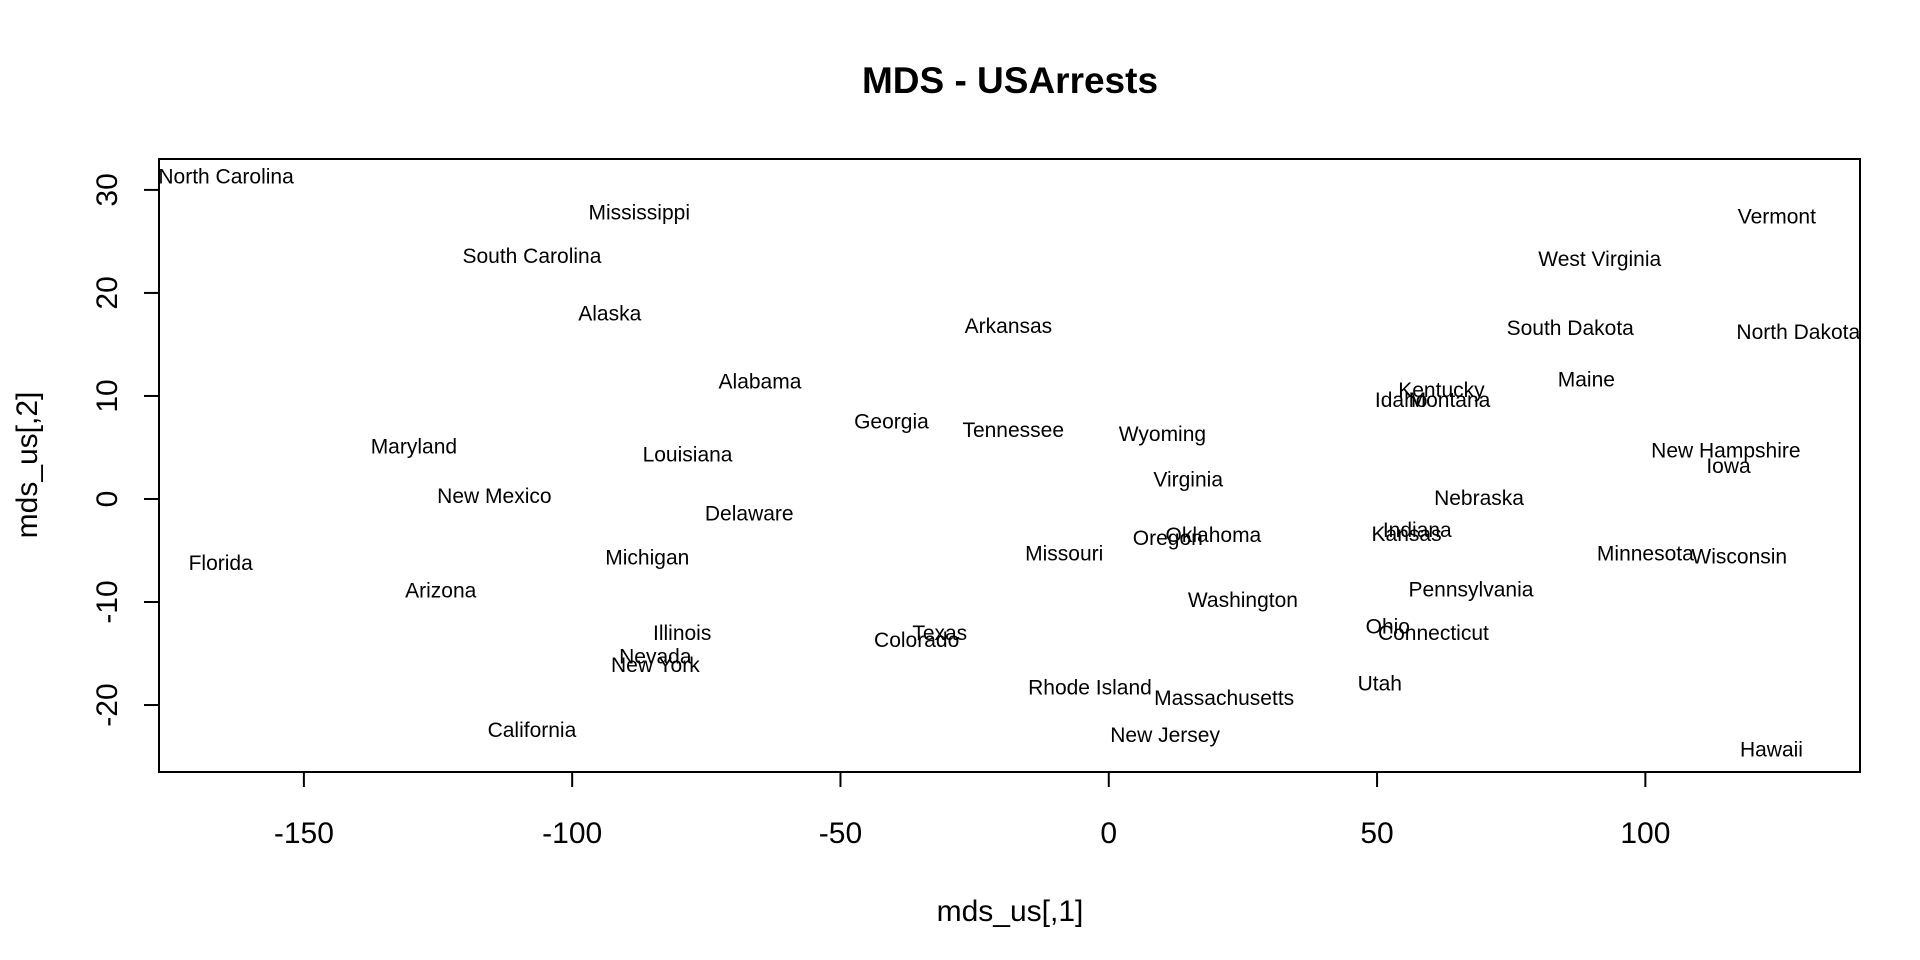 The width and height of the screenshot is (1920, 960). I want to click on point-label: Vermont, so click(1777, 217).